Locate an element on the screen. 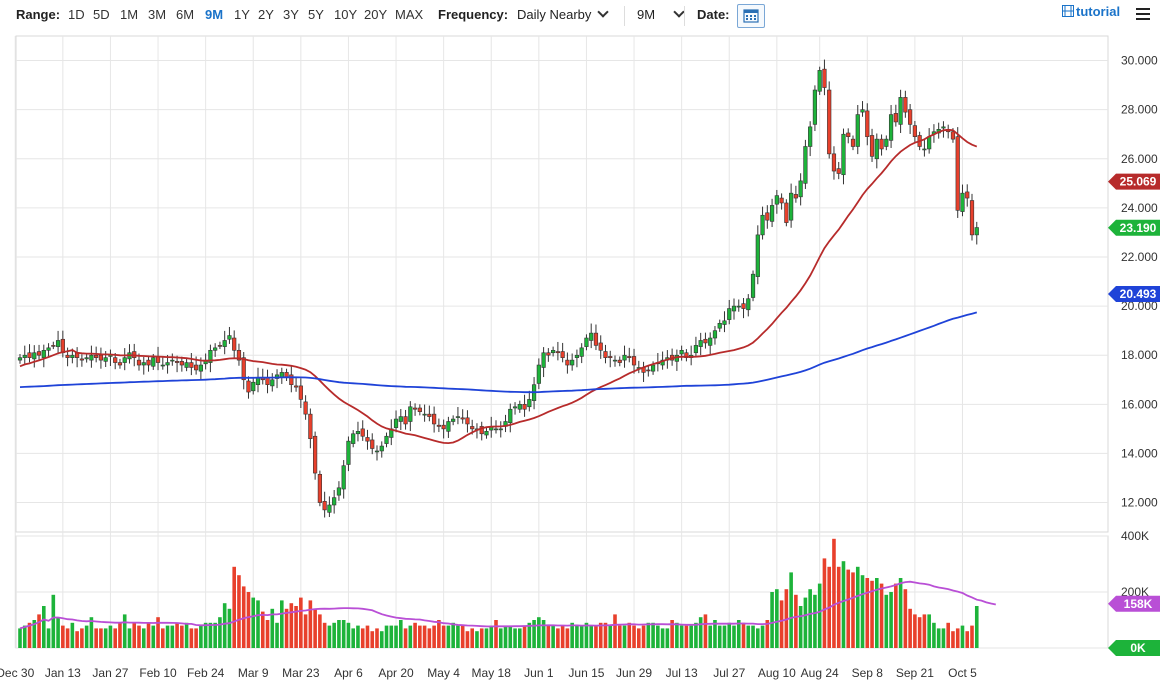 This screenshot has width=1163, height=685. hamburger-menu-icon is located at coordinates (1143, 14).